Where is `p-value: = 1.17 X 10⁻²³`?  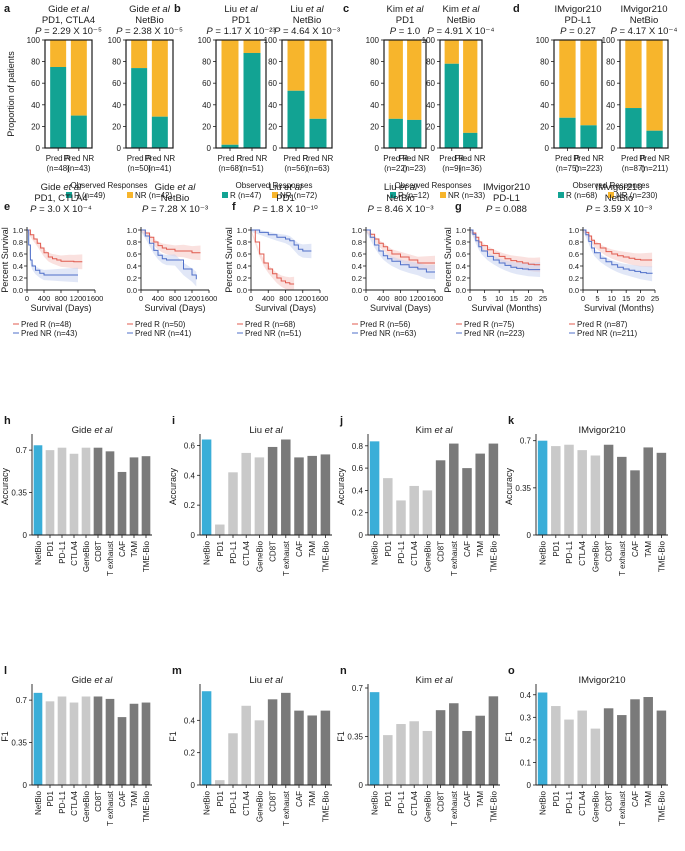 p-value: = 1.17 X 10⁻²³ is located at coordinates (244, 31).